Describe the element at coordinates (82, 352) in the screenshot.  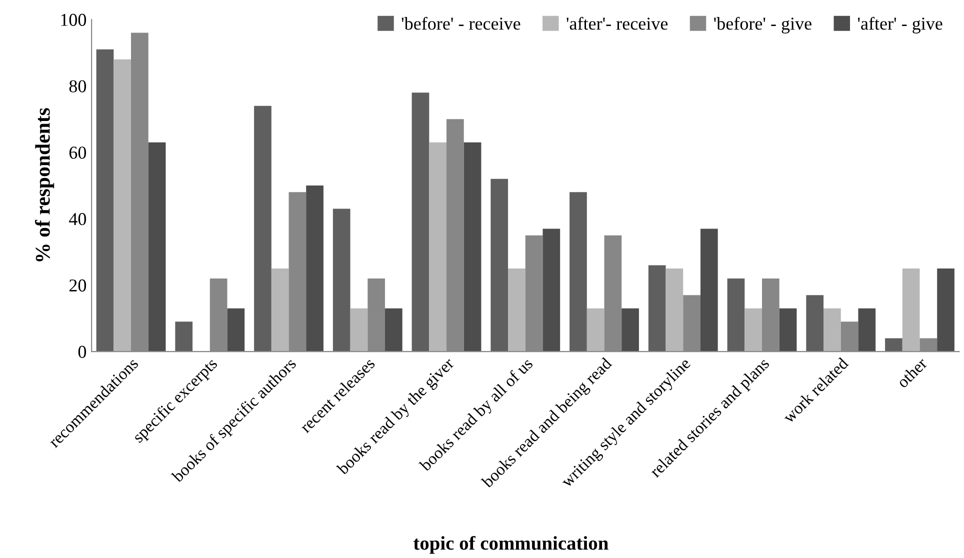
I see `y-tick-label: 0` at that location.